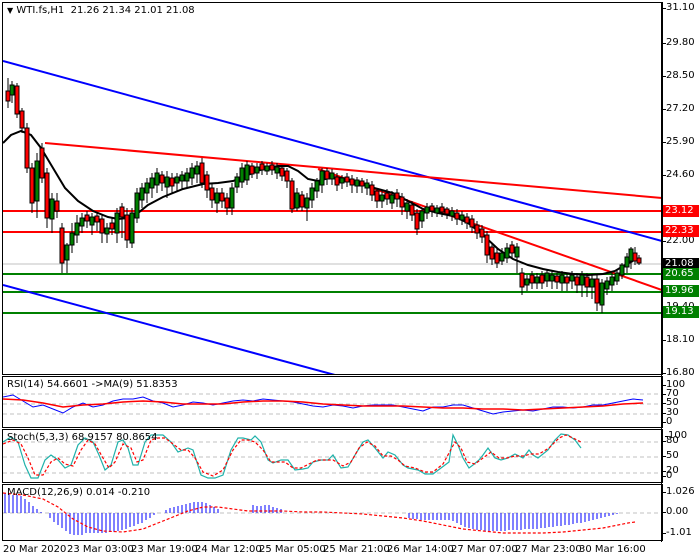 This screenshot has width=700, height=560. Describe the element at coordinates (679, 108) in the screenshot. I see `price-tick: 27.20` at that location.